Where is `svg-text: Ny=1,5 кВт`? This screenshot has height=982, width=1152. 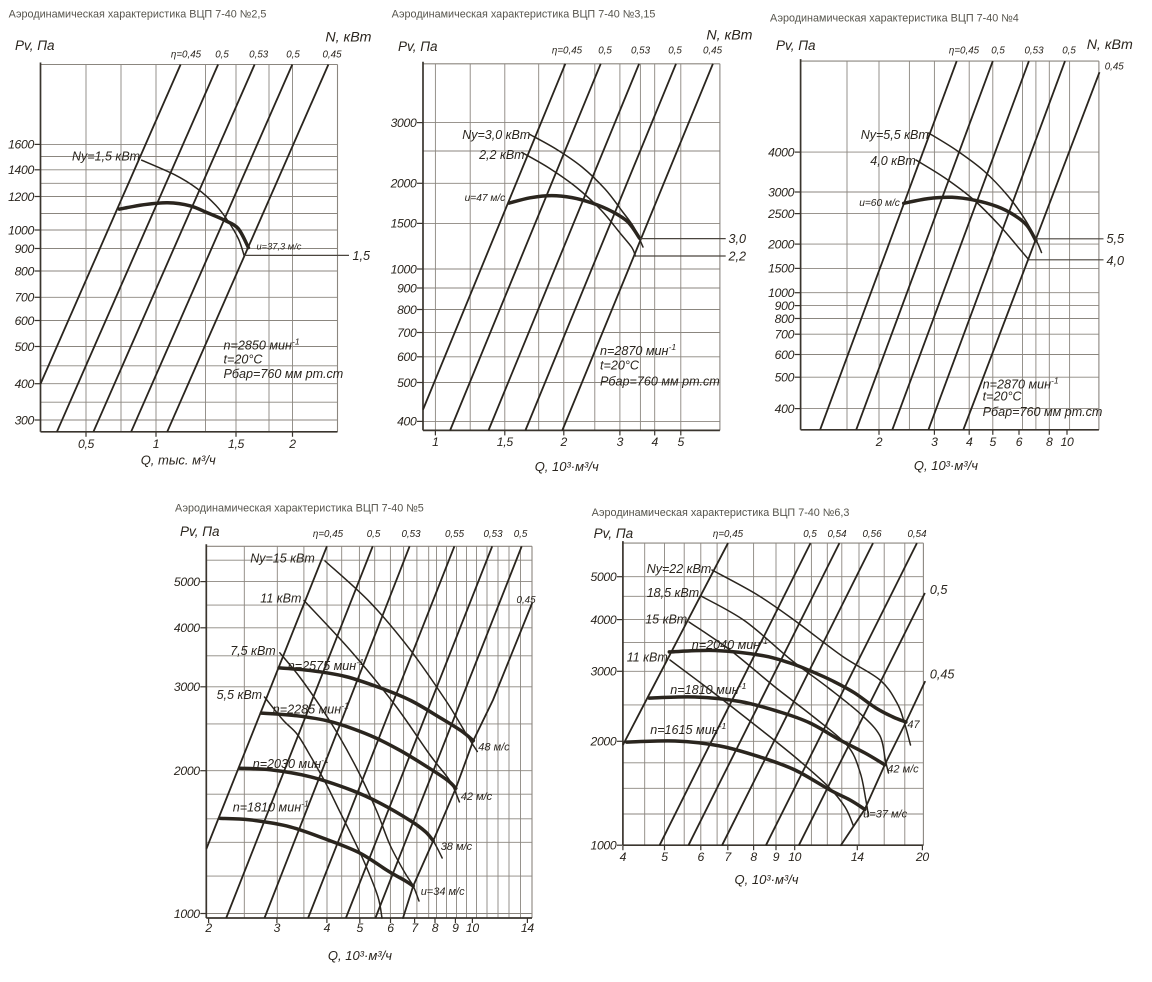 svg-text: Ny=1,5 кВт is located at coordinates (106, 157).